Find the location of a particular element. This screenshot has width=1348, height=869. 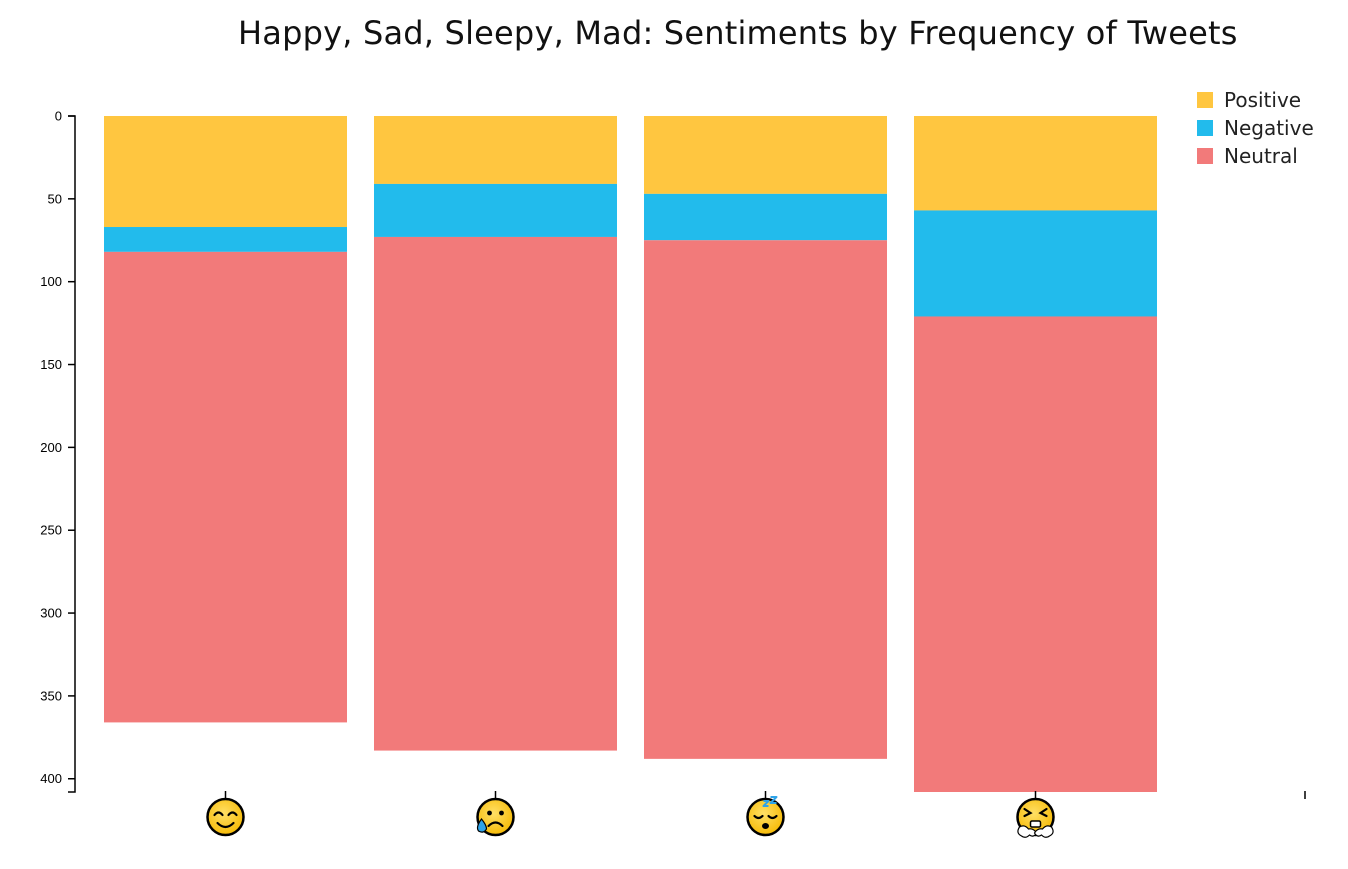

y-tick-label: 0 is located at coordinates (58, 116).